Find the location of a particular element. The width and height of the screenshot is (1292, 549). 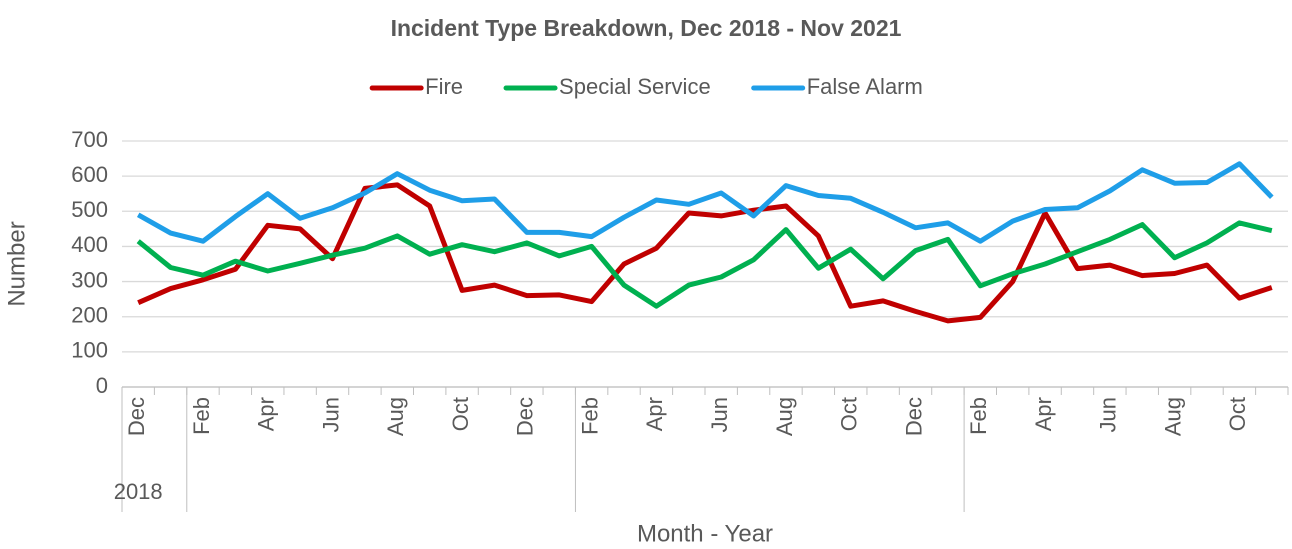

y-tick-label: 0 is located at coordinates (102, 385).